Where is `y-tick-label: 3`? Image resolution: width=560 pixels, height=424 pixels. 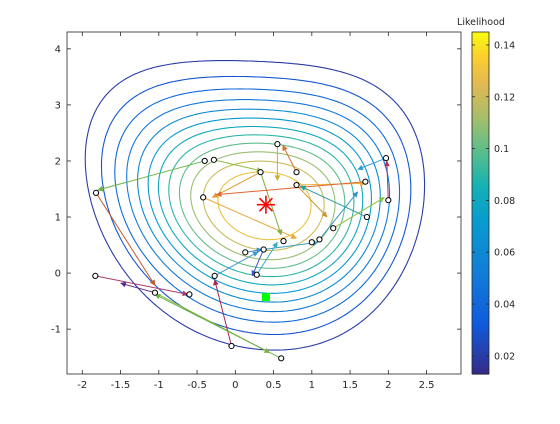 y-tick-label: 3 is located at coordinates (58, 105).